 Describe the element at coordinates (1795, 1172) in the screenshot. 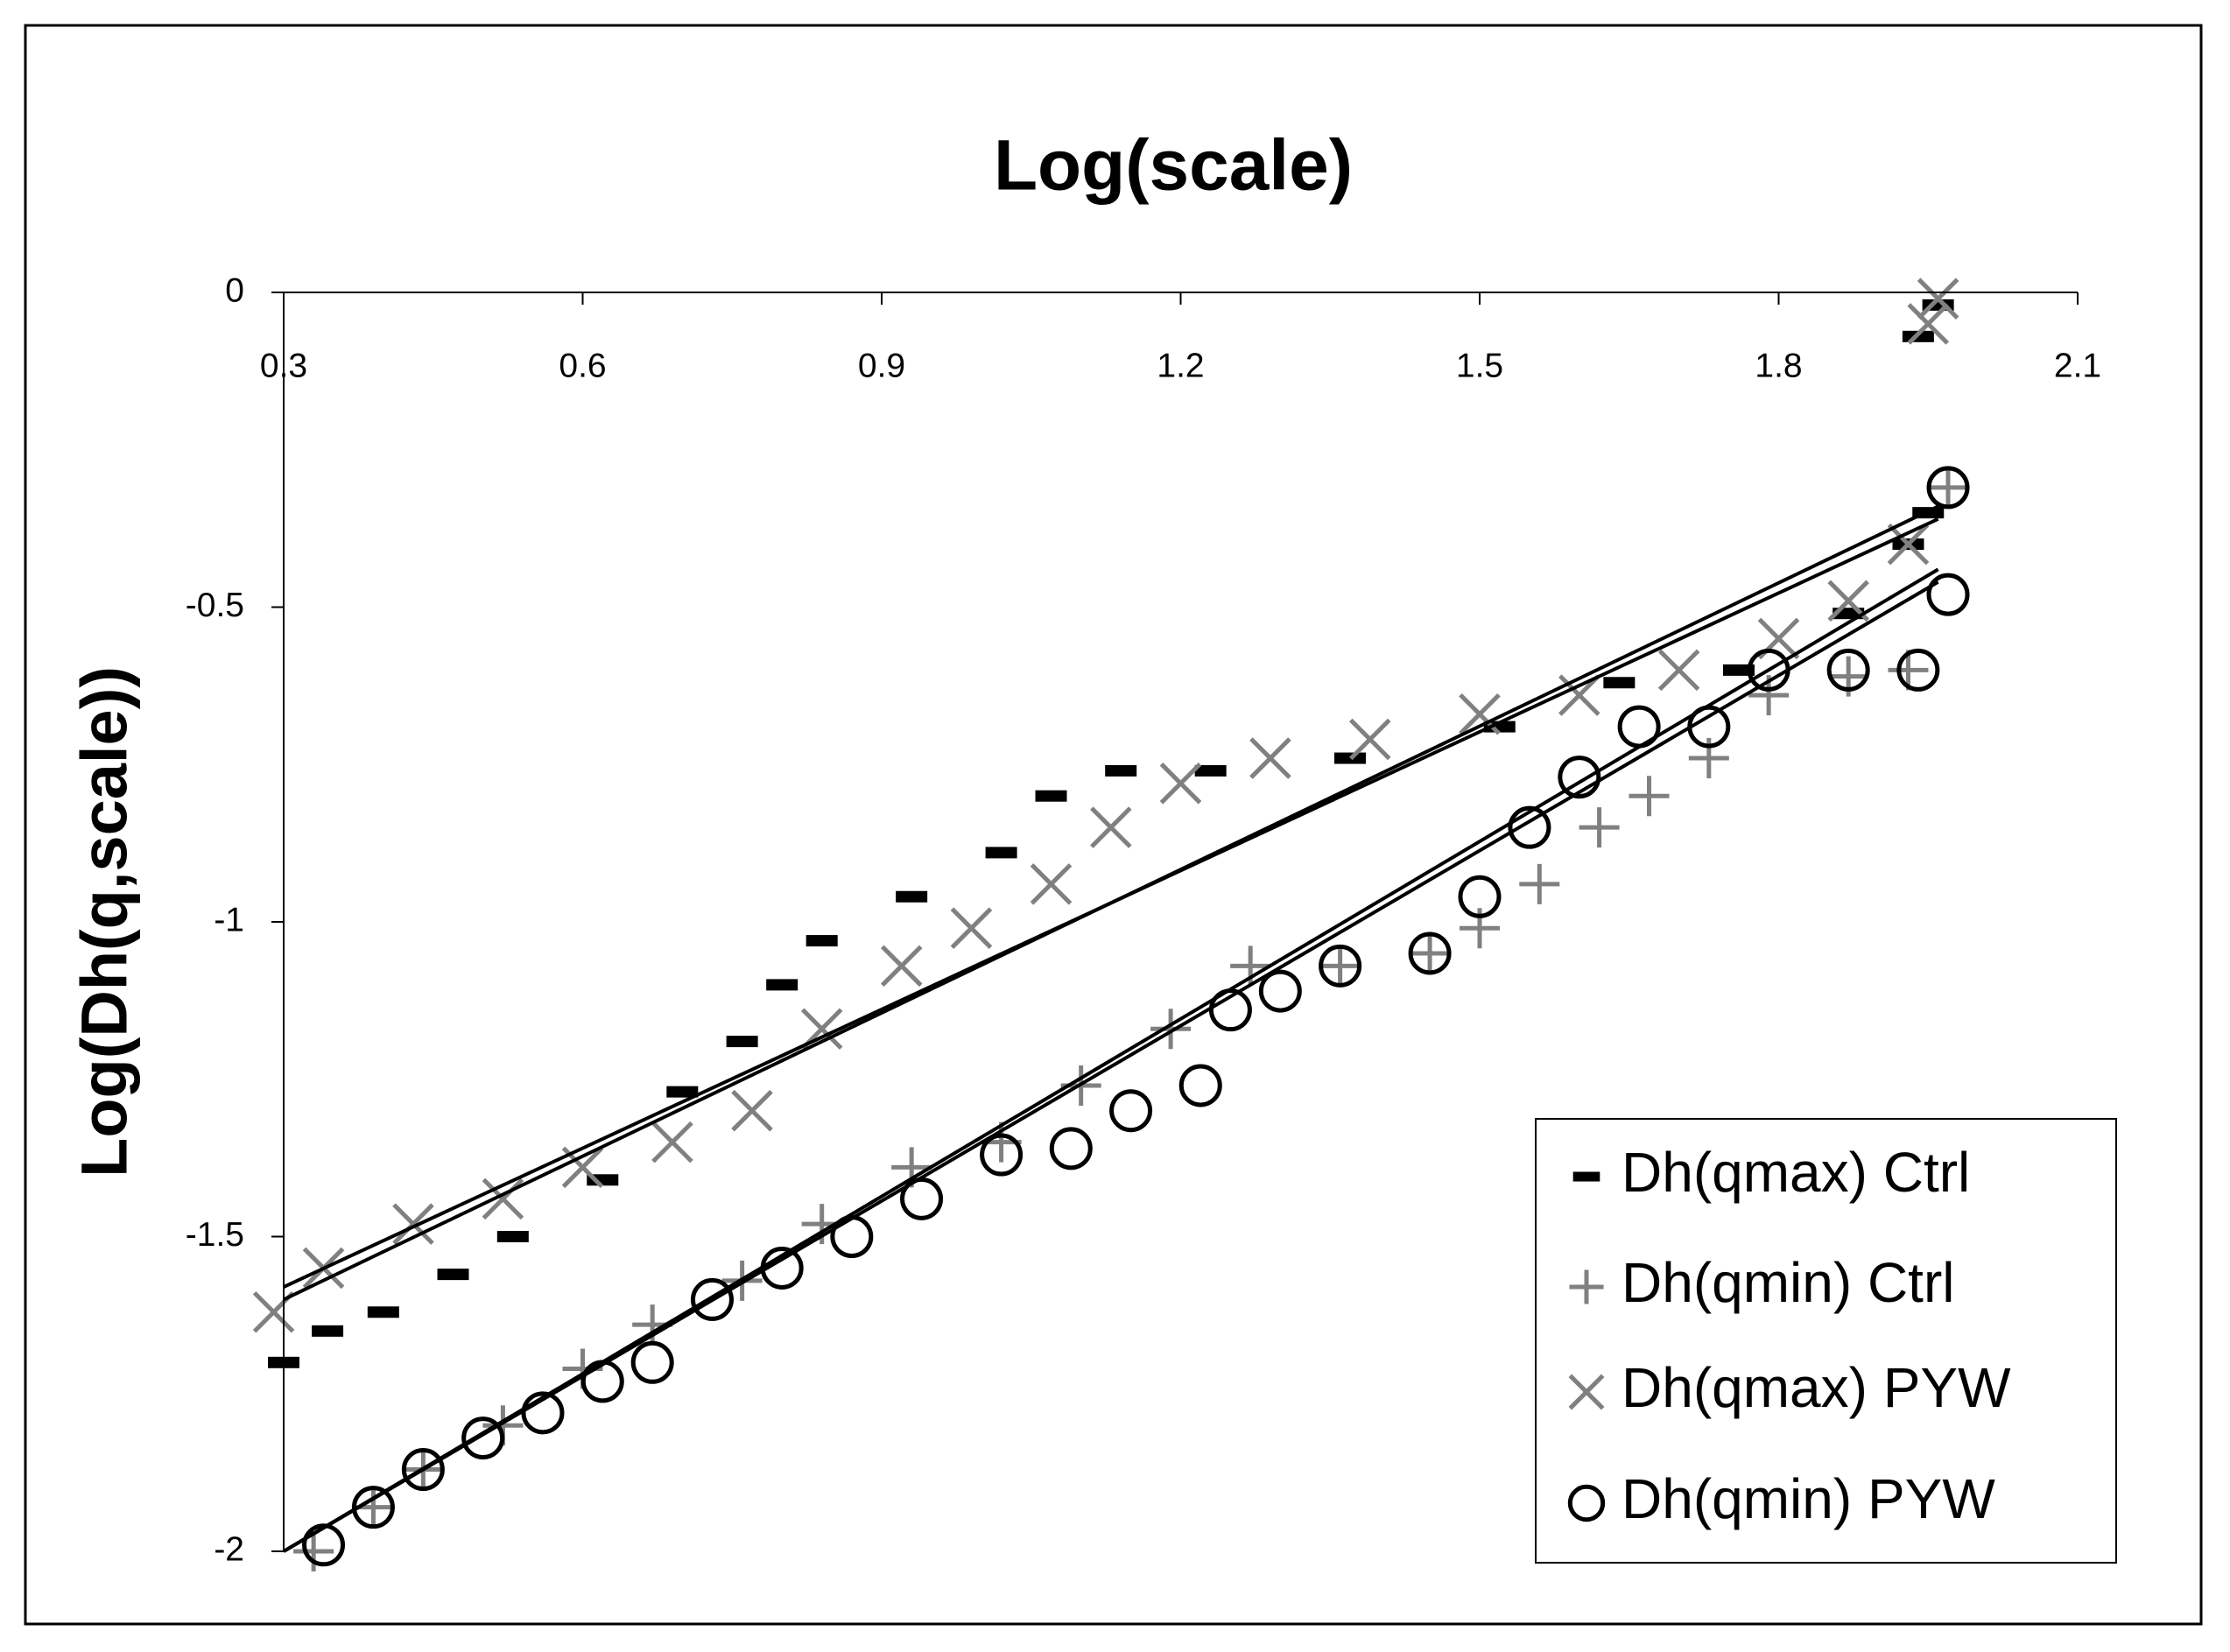

I see `legend-label: Dh(qmax) Ctrl` at that location.